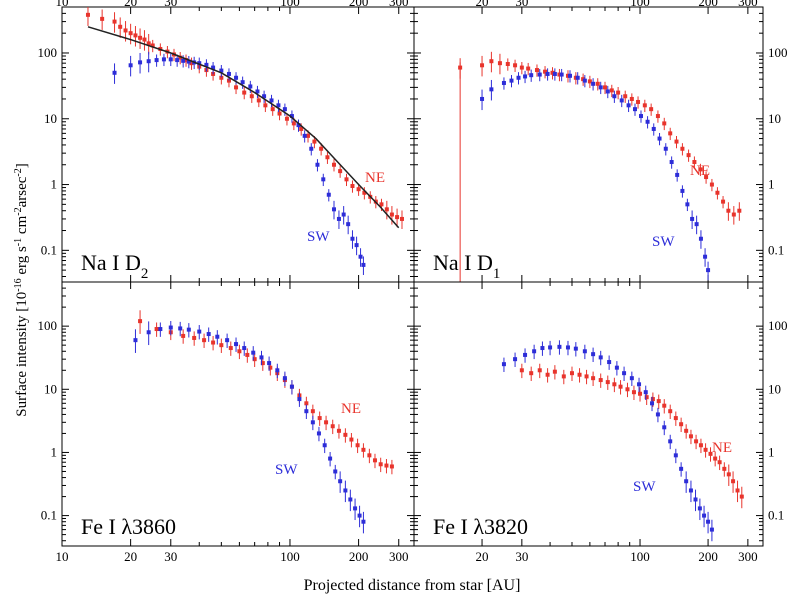 This screenshot has height=599, width=795. What do you see at coordinates (748, 556) in the screenshot?
I see `x-tick-label: 300` at bounding box center [748, 556].